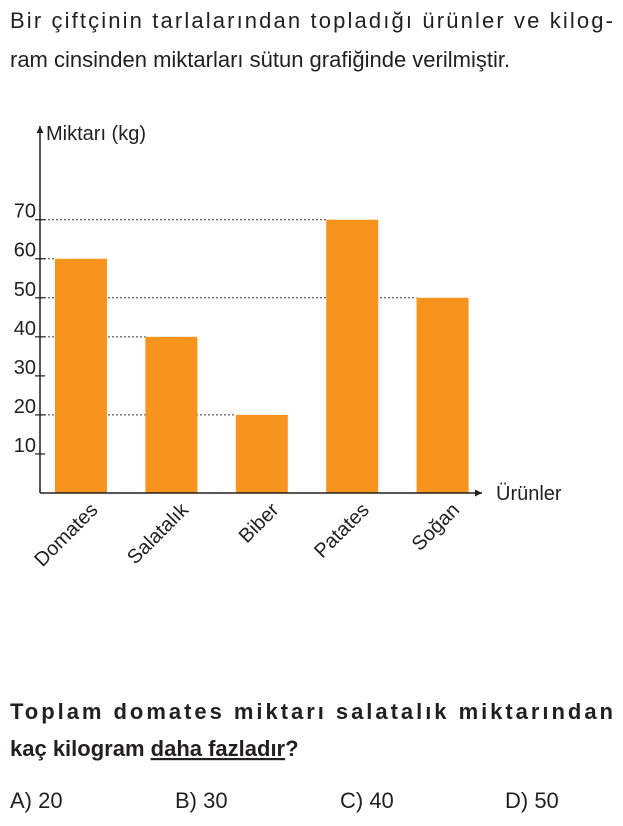 The height and width of the screenshot is (826, 623). Describe the element at coordinates (25, 446) in the screenshot. I see `y-tick-label: 10` at that location.